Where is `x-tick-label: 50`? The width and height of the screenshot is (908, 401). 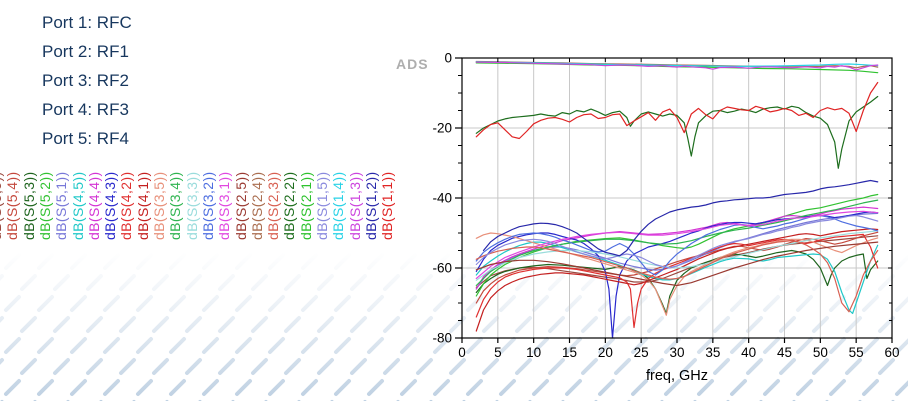 x-tick-label: 50 is located at coordinates (820, 352).